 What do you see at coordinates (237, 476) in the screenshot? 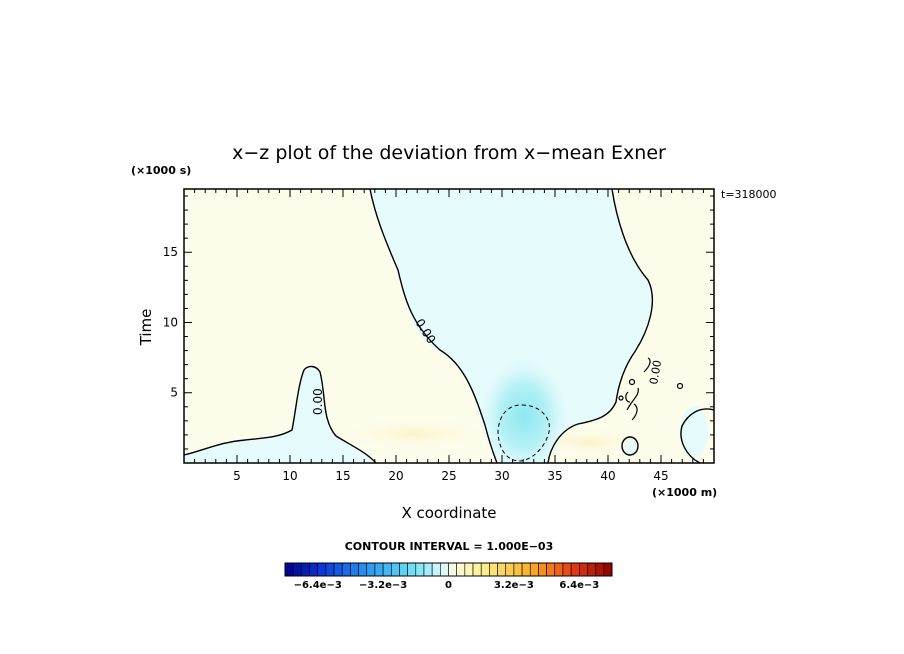
I see `x-tick-label: 5` at bounding box center [237, 476].